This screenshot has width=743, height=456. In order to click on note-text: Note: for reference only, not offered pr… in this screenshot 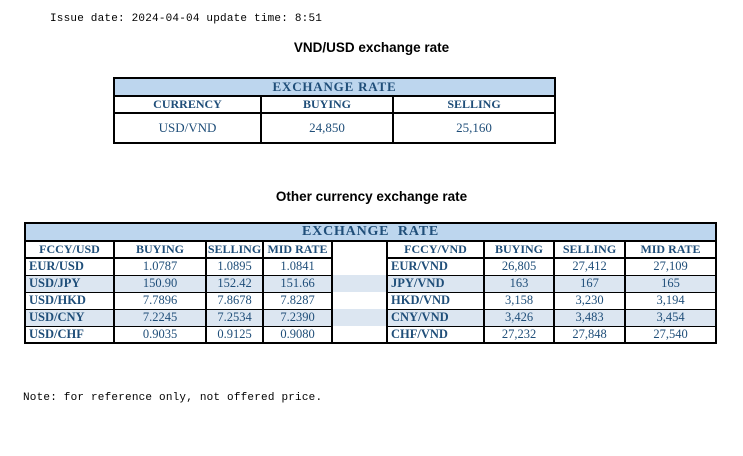, I will do `click(173, 398)`.